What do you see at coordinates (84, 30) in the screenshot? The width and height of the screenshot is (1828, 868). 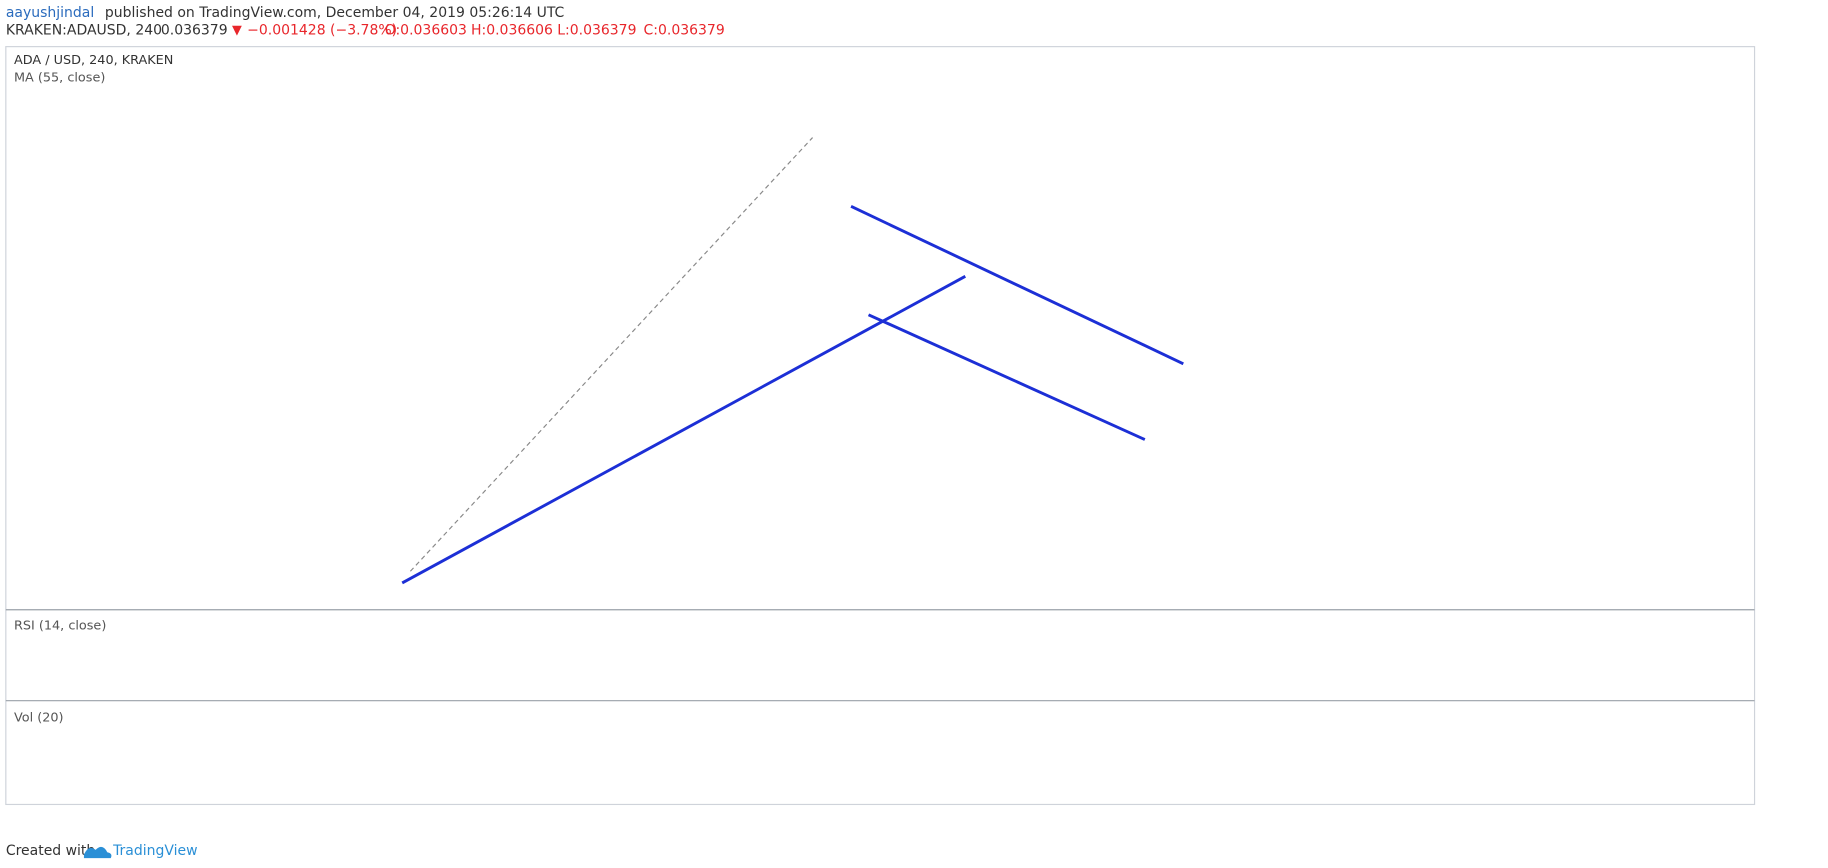 I see `symbol: KRAKEN:ADAUSD, 240` at bounding box center [84, 30].